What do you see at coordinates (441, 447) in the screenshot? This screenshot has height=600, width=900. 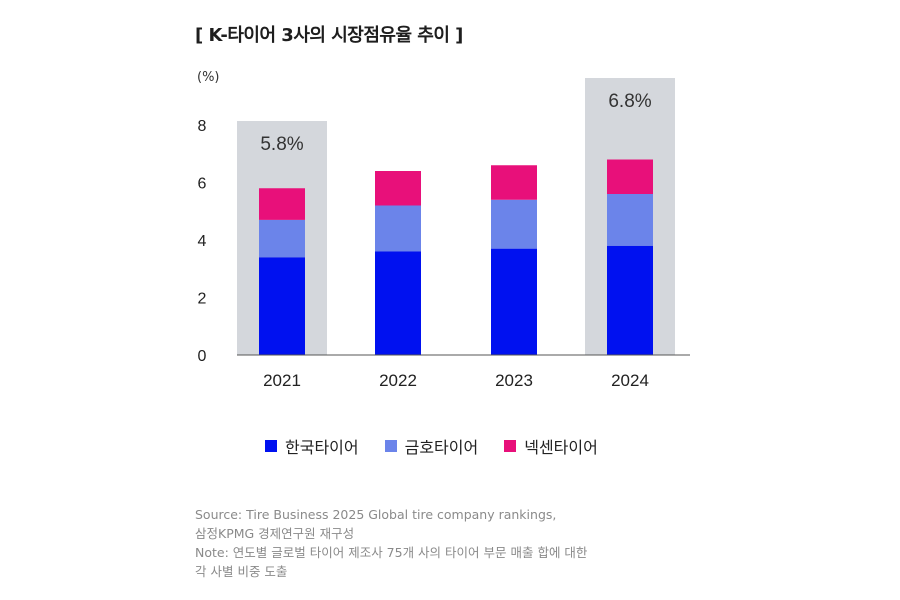 I see `legend-label-kumho: 금호타이어` at bounding box center [441, 447].